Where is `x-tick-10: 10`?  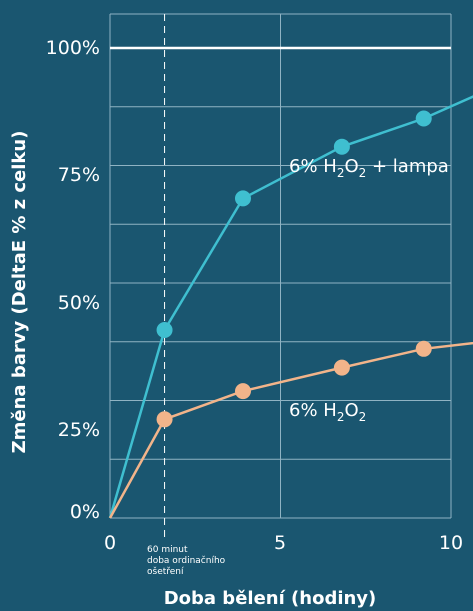
x-tick-10: 10 is located at coordinates (451, 543).